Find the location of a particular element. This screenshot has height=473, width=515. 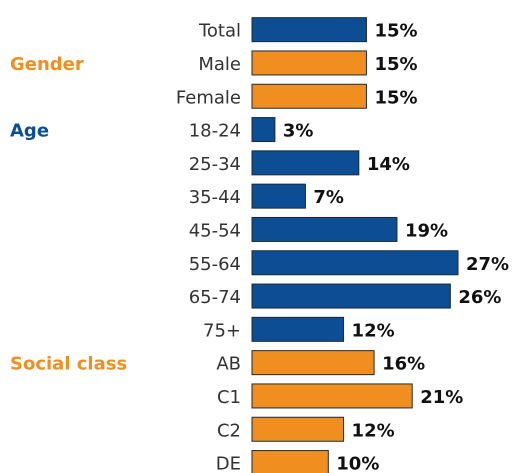

value-label: 16% is located at coordinates (403, 364).